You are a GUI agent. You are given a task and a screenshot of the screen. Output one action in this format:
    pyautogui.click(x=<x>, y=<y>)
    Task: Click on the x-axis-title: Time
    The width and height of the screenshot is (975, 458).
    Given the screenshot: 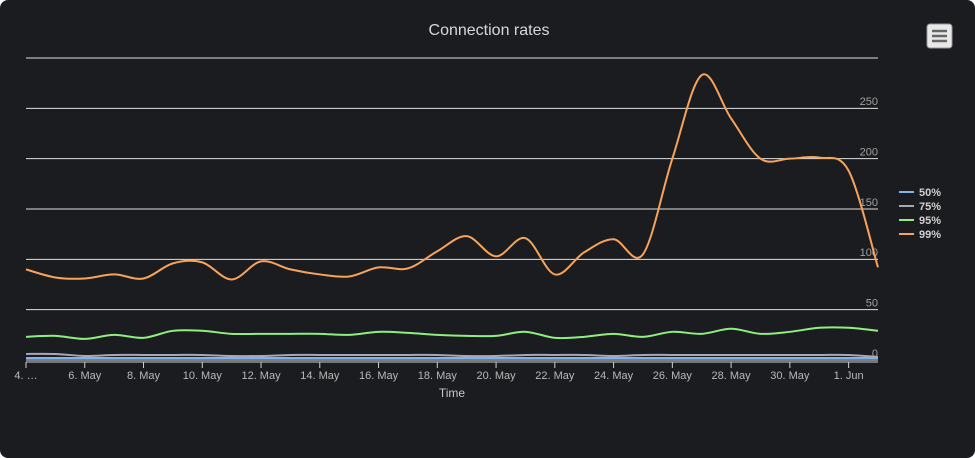 What is the action you would take?
    pyautogui.click(x=452, y=393)
    